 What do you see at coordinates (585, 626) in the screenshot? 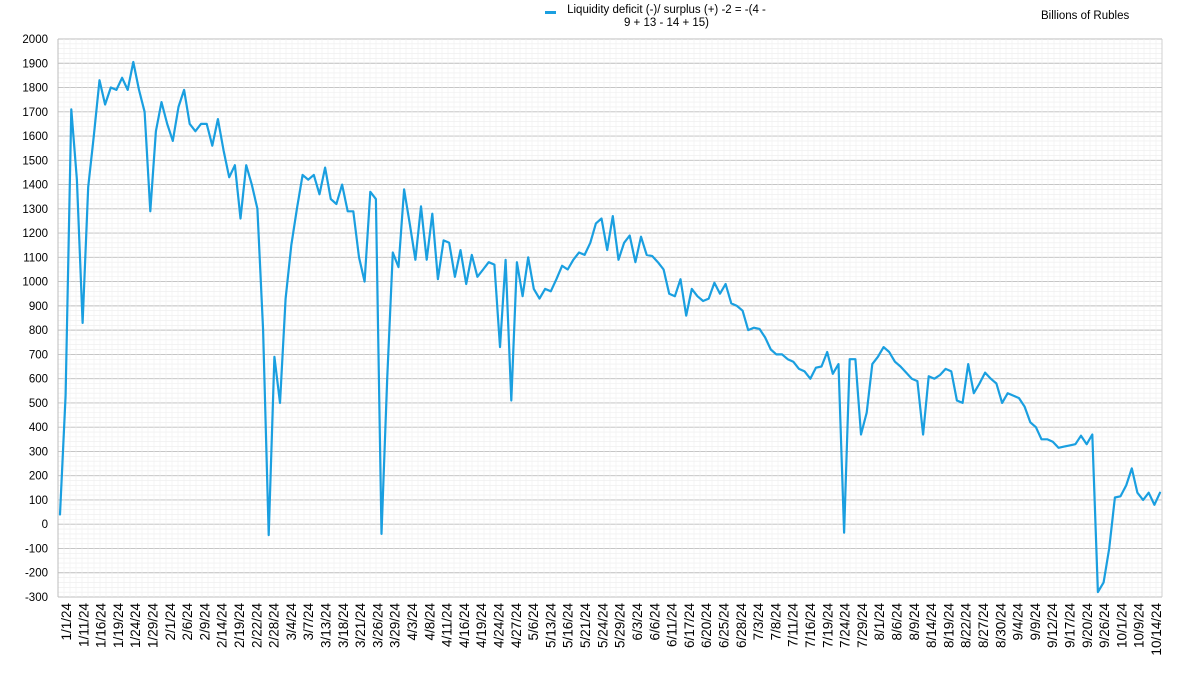
I see `x-tick-label: 5/21/24` at bounding box center [585, 626].